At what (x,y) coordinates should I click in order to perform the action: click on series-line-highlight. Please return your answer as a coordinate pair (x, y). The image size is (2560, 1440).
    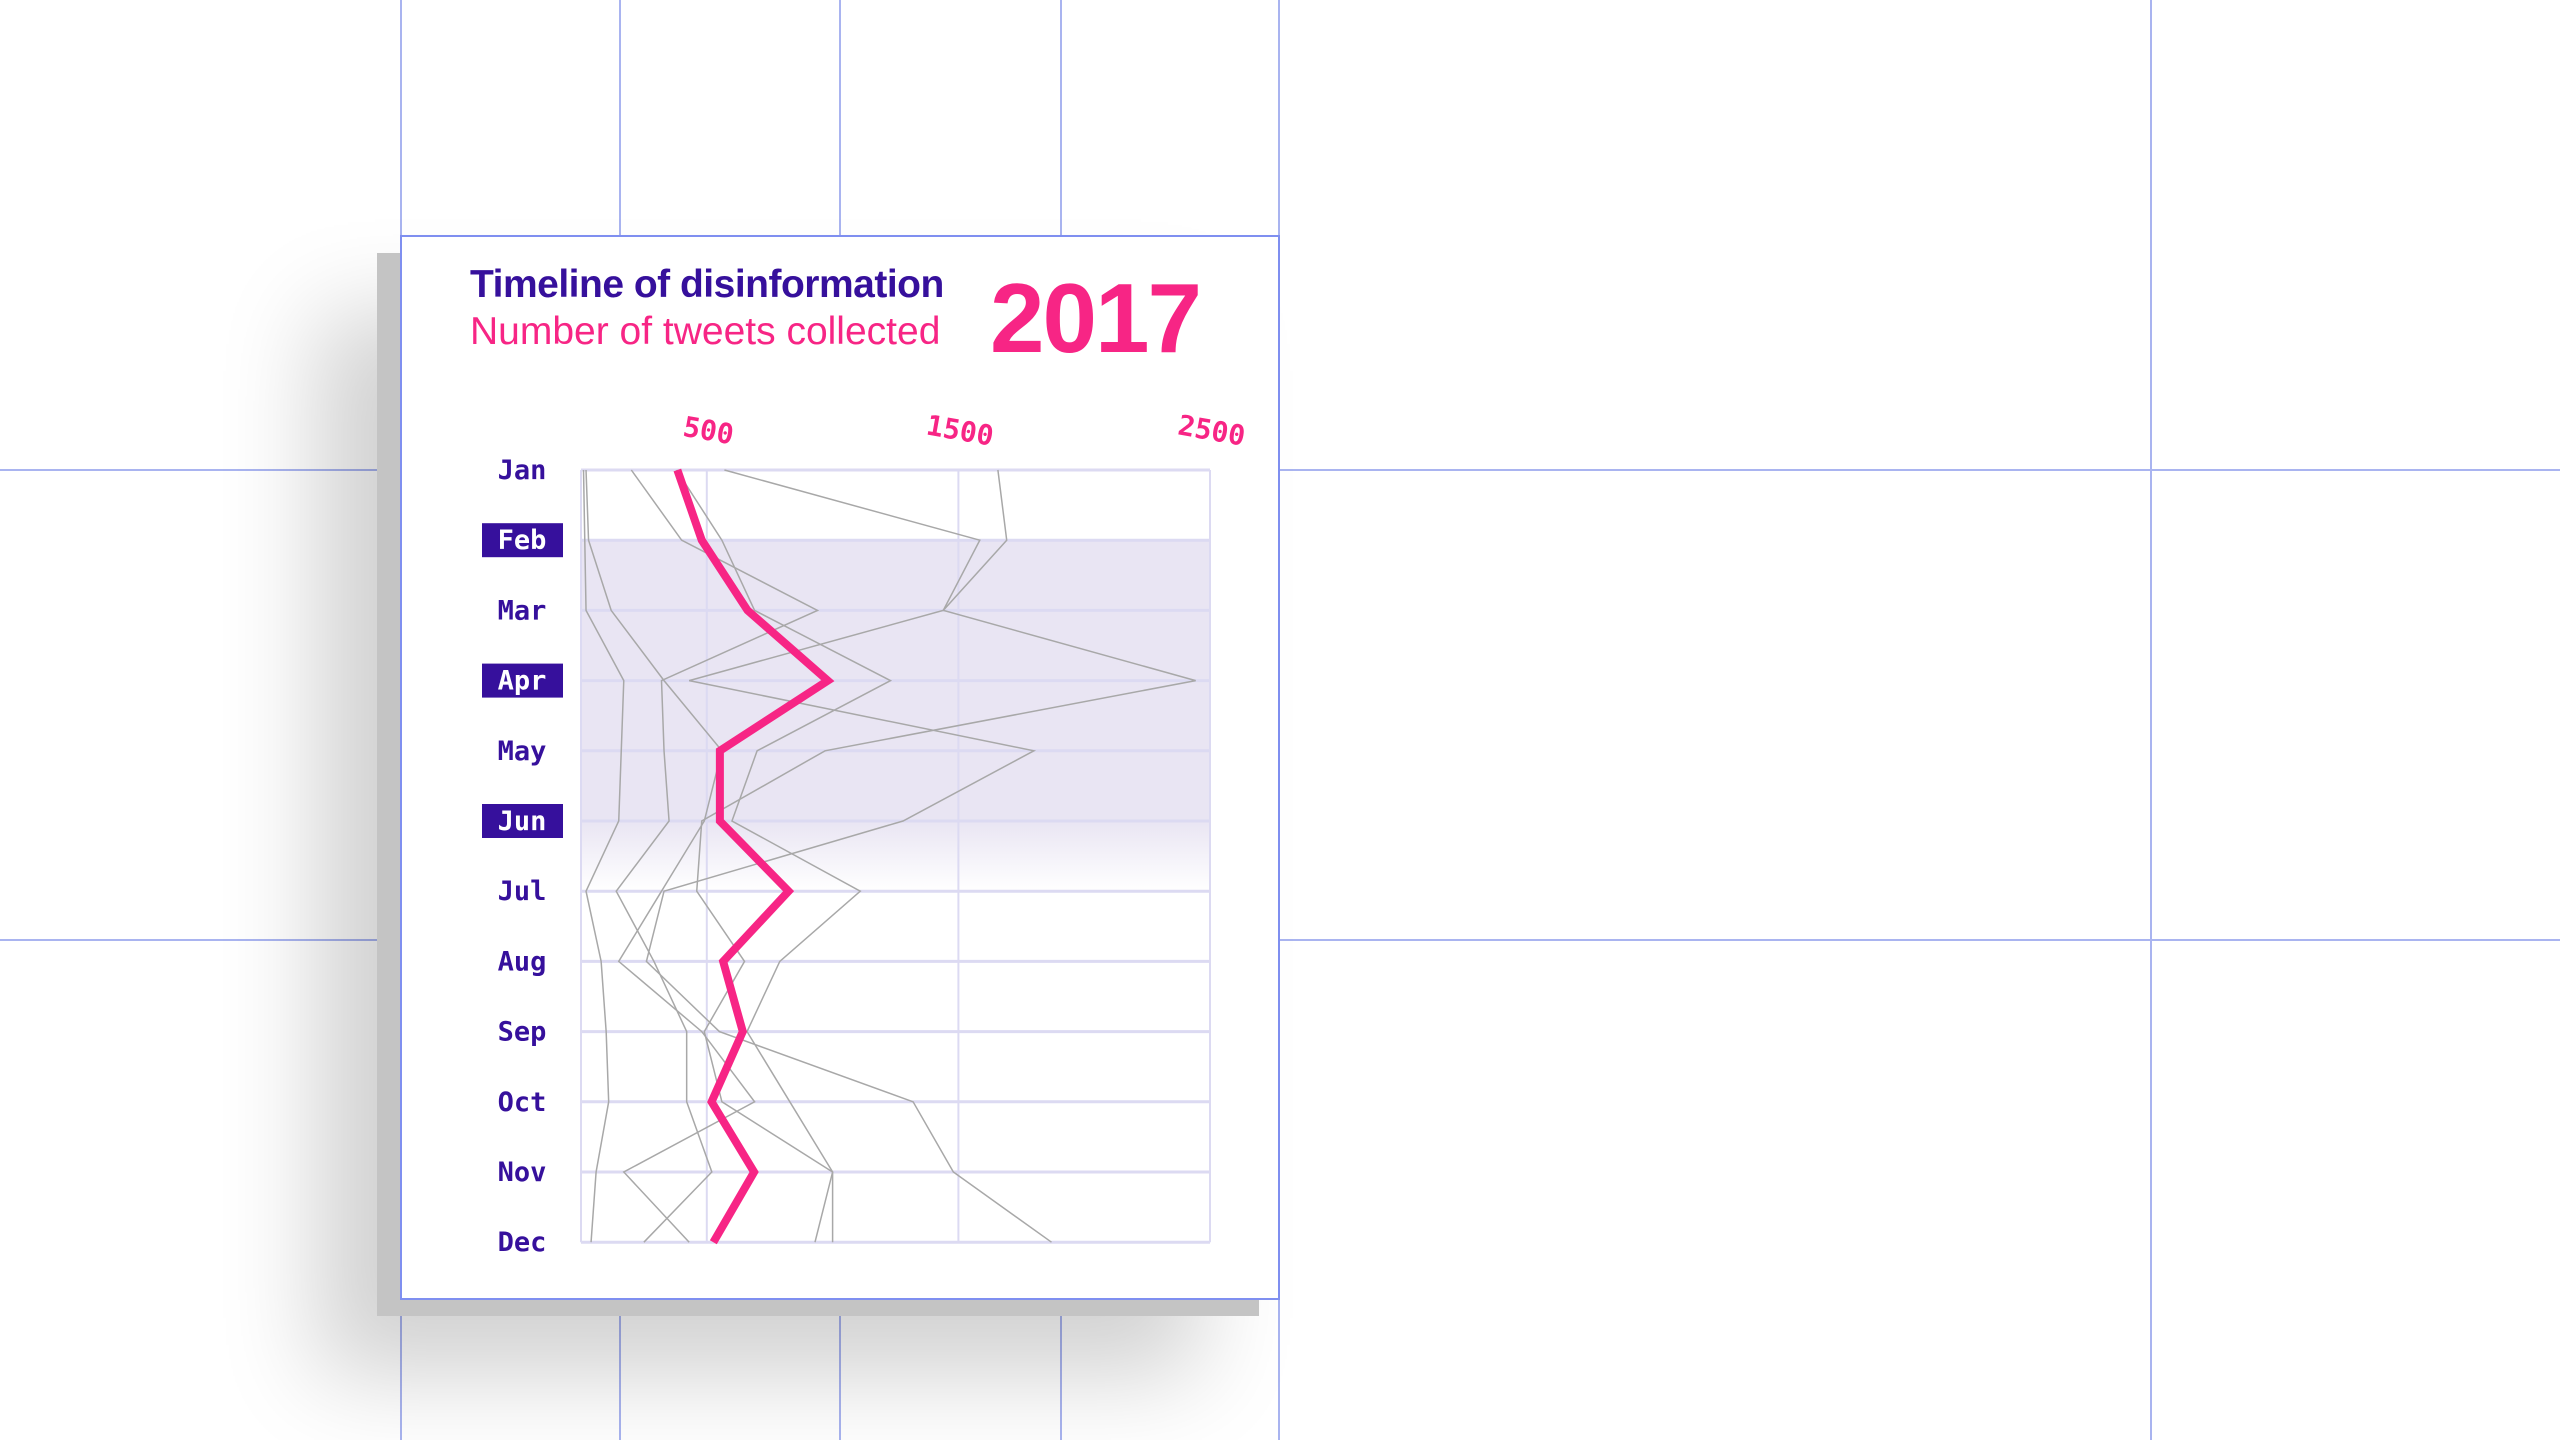
    Looking at the image, I should click on (754, 856).